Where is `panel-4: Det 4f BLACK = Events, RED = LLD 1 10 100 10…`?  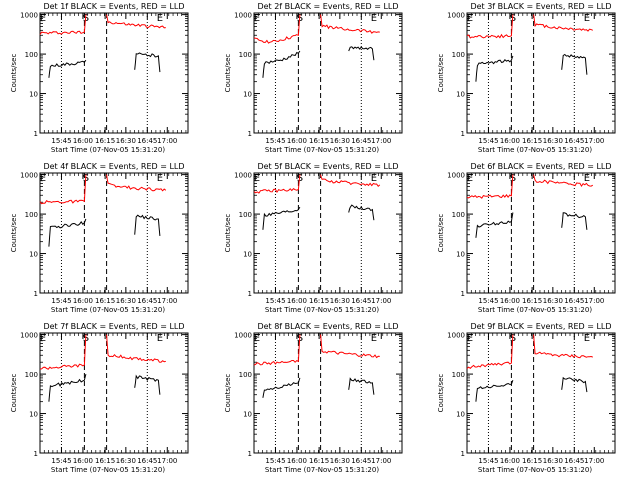 panel-4: Det 4f BLACK = Events, RED = LLD 1 10 100 10… is located at coordinates (99, 238).